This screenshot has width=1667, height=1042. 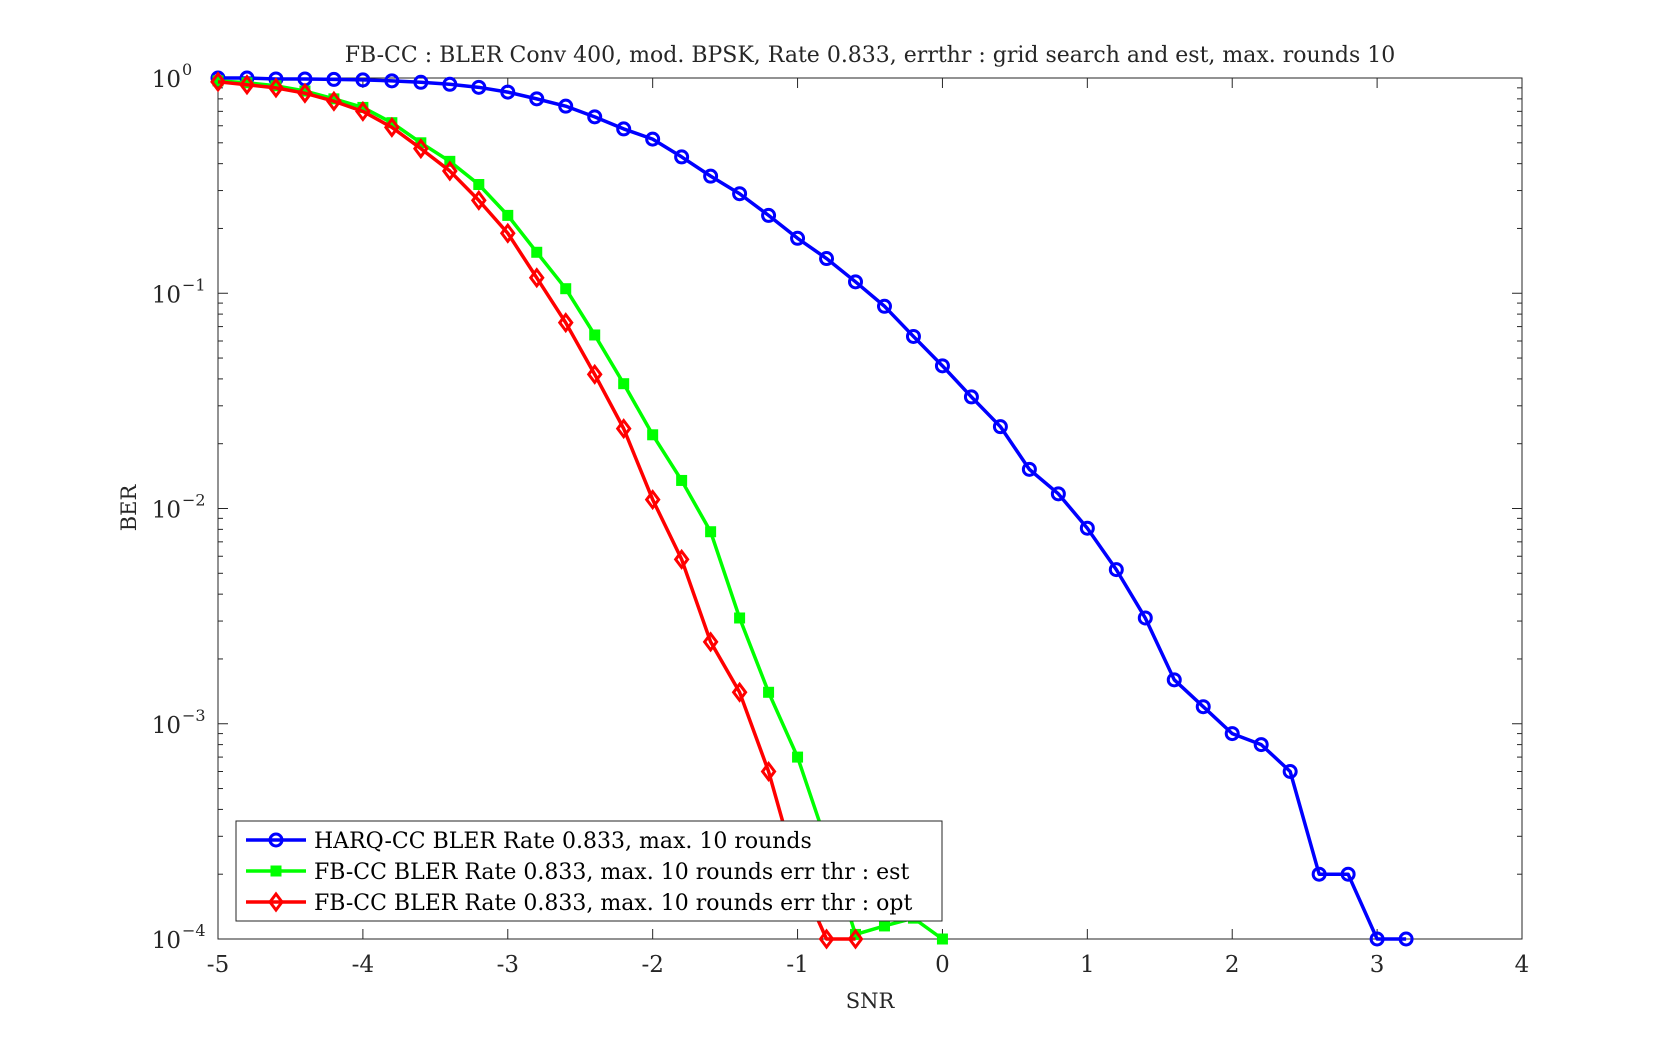 I want to click on x-tick-label: -2, so click(x=652, y=965).